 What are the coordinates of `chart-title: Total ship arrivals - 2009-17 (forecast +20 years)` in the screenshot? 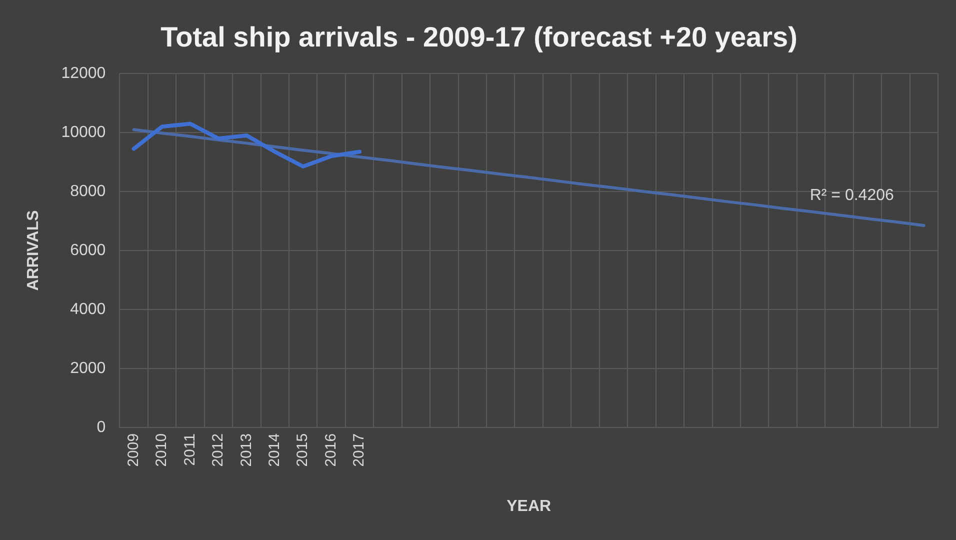 It's located at (479, 37).